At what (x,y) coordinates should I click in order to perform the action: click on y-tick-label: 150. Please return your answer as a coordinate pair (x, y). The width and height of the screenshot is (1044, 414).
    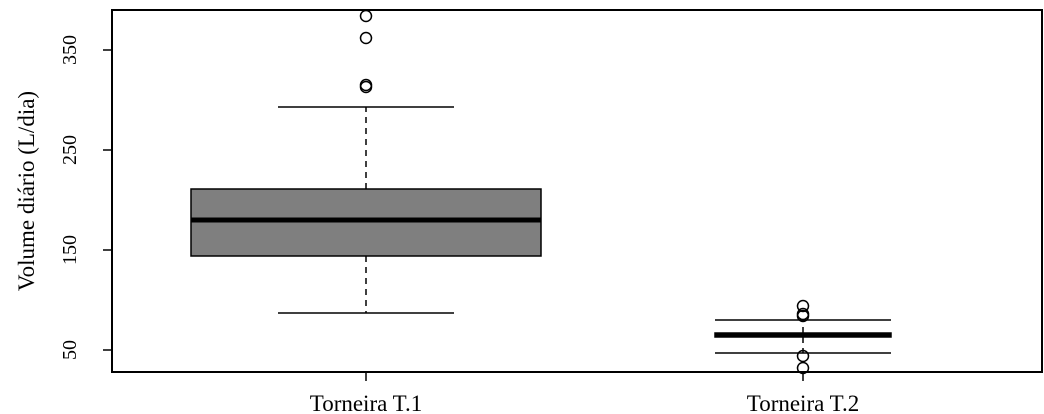
    Looking at the image, I should click on (70, 250).